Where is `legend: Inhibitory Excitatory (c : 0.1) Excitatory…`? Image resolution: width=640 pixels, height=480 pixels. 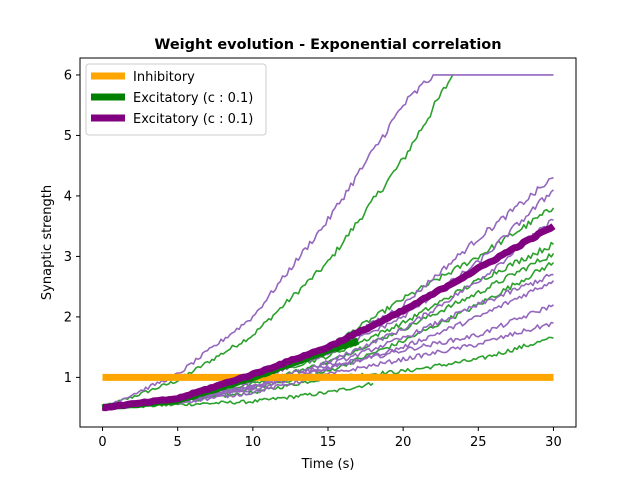
legend: Inhibitory Excitatory (c : 0.1) Excitatory… is located at coordinates (176, 99).